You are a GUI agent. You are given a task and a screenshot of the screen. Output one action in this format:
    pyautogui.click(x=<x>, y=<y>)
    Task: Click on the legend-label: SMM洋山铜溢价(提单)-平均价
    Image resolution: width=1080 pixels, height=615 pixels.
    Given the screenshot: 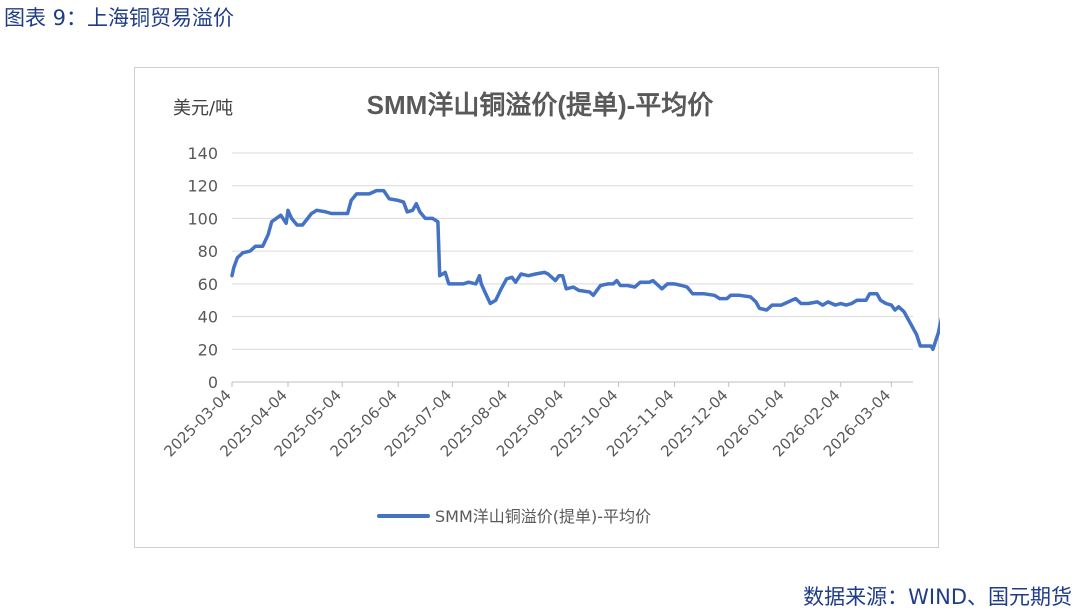 What is the action you would take?
    pyautogui.click(x=543, y=516)
    